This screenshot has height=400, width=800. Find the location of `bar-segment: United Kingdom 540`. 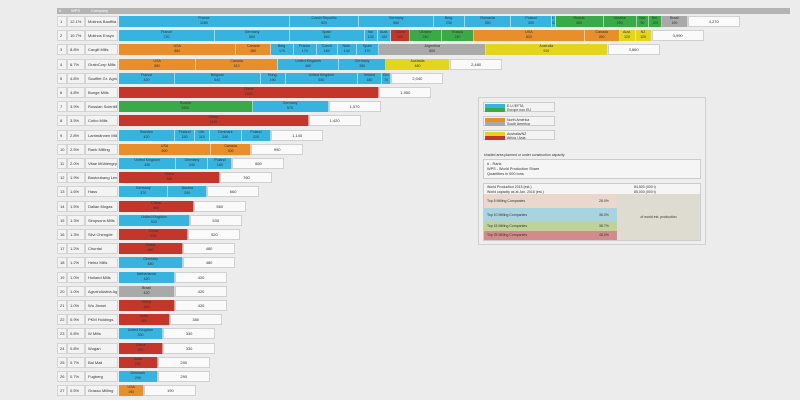

bar-segment: United Kingdom 540 is located at coordinates (321, 78).